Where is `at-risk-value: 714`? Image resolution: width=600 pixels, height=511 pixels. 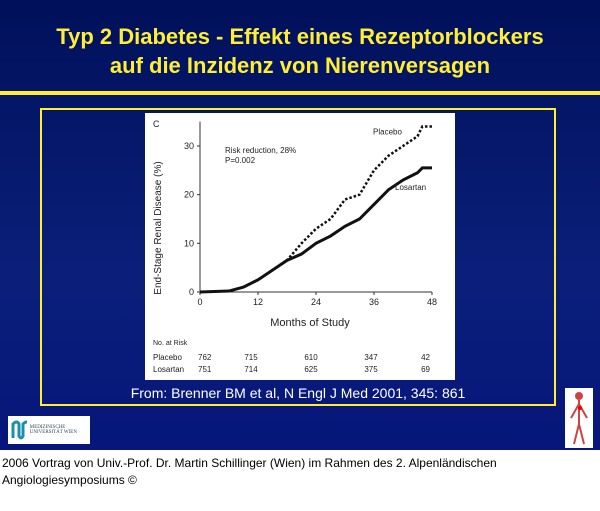 at-risk-value: 714 is located at coordinates (251, 369).